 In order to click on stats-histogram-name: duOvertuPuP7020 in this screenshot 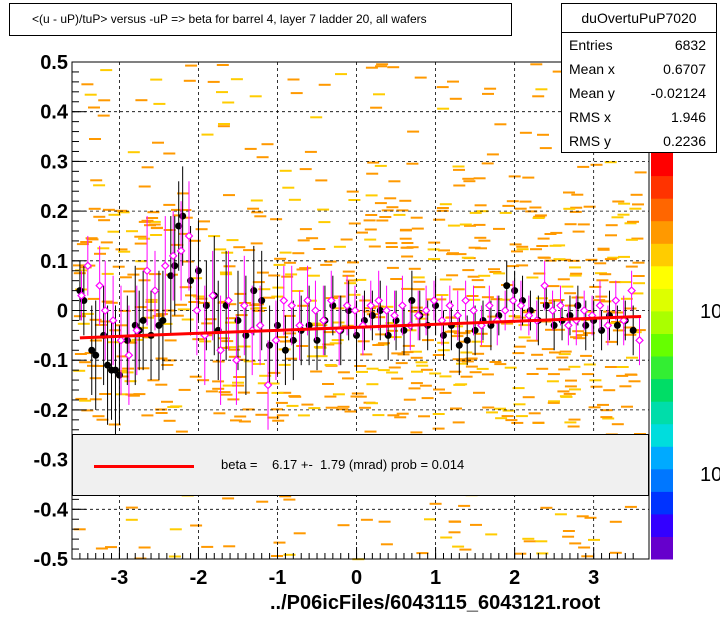, I will do `click(639, 18)`.